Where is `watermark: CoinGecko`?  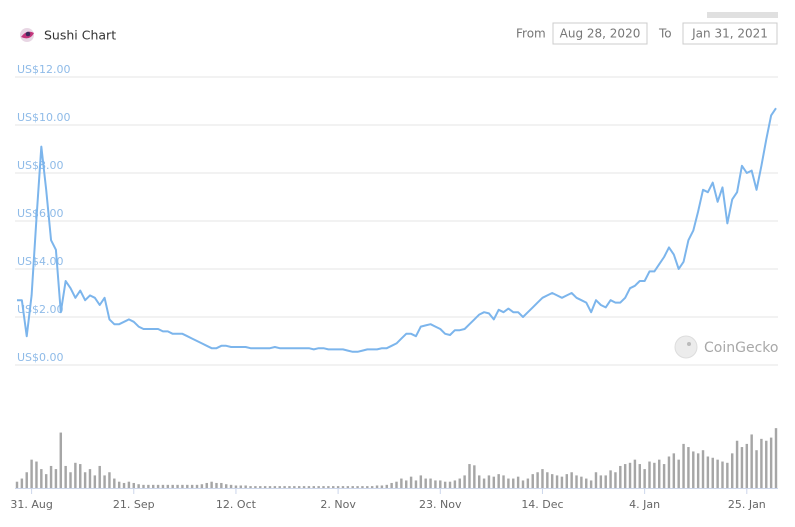 watermark: CoinGecko is located at coordinates (726, 347).